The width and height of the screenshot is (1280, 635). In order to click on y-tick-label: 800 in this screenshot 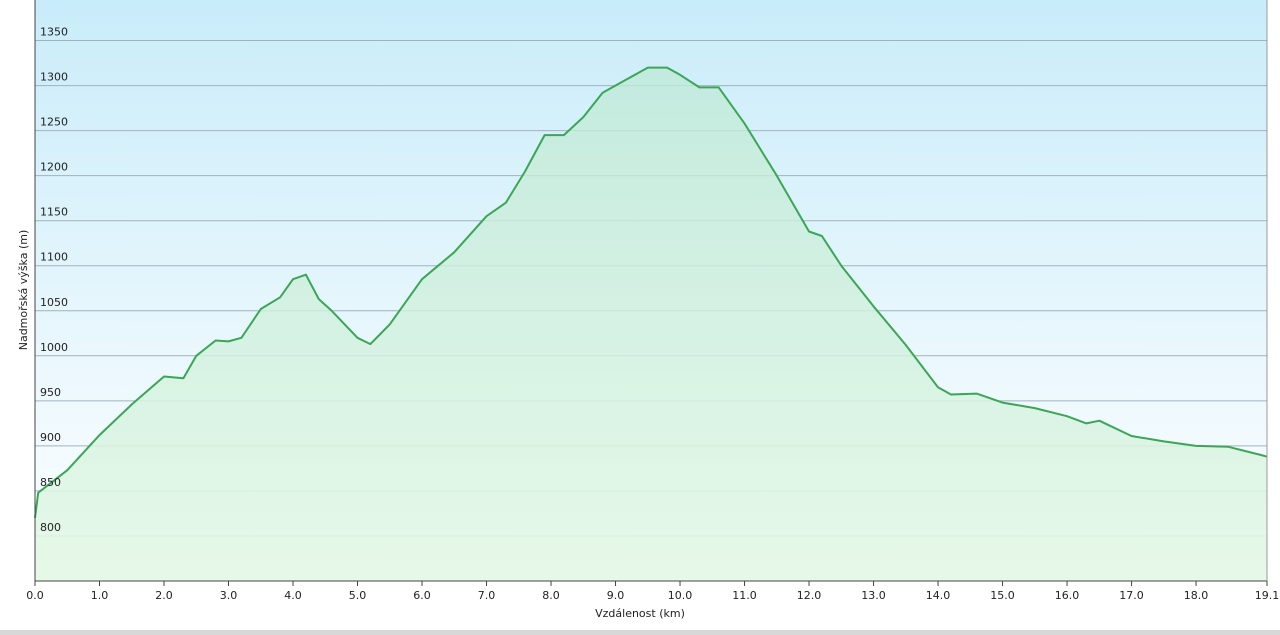, I will do `click(50, 527)`.